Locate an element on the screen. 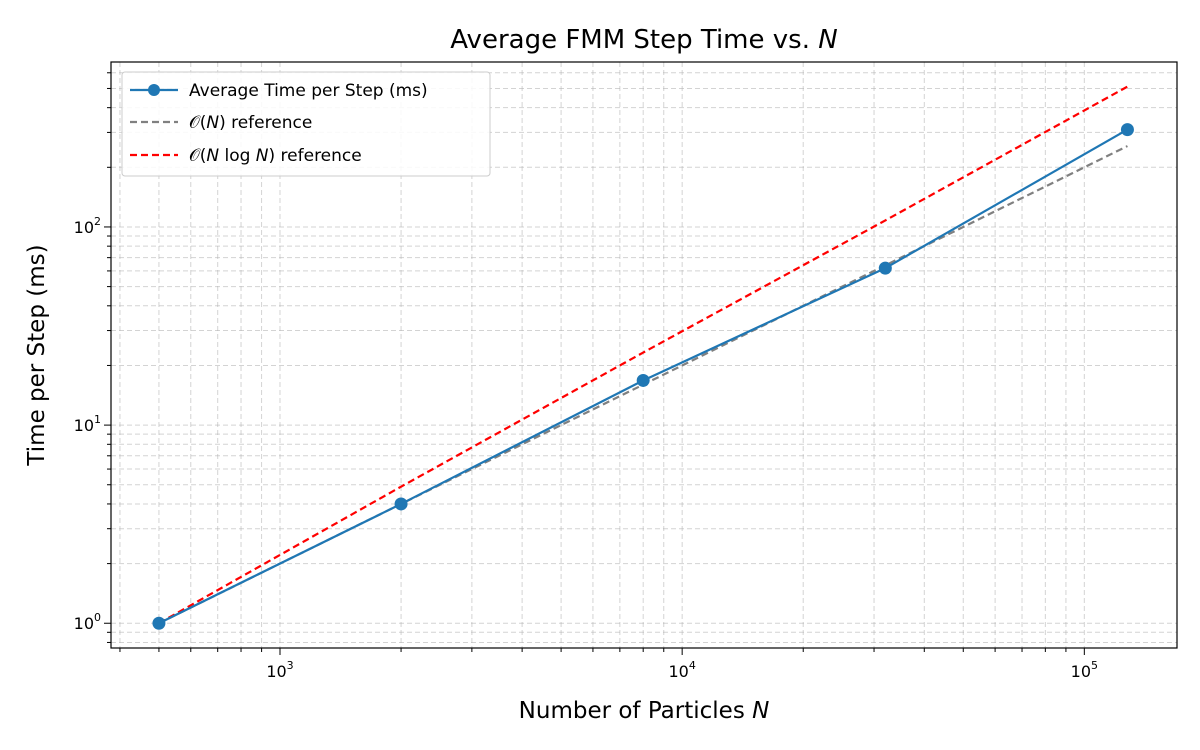 The height and width of the screenshot is (750, 1200). legend-label-o-nlogn: 𝒪(N log N) reference is located at coordinates (275, 156).